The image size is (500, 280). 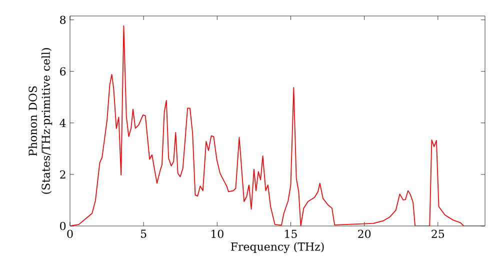 What do you see at coordinates (218, 234) in the screenshot?
I see `x-tick-label: 10` at bounding box center [218, 234].